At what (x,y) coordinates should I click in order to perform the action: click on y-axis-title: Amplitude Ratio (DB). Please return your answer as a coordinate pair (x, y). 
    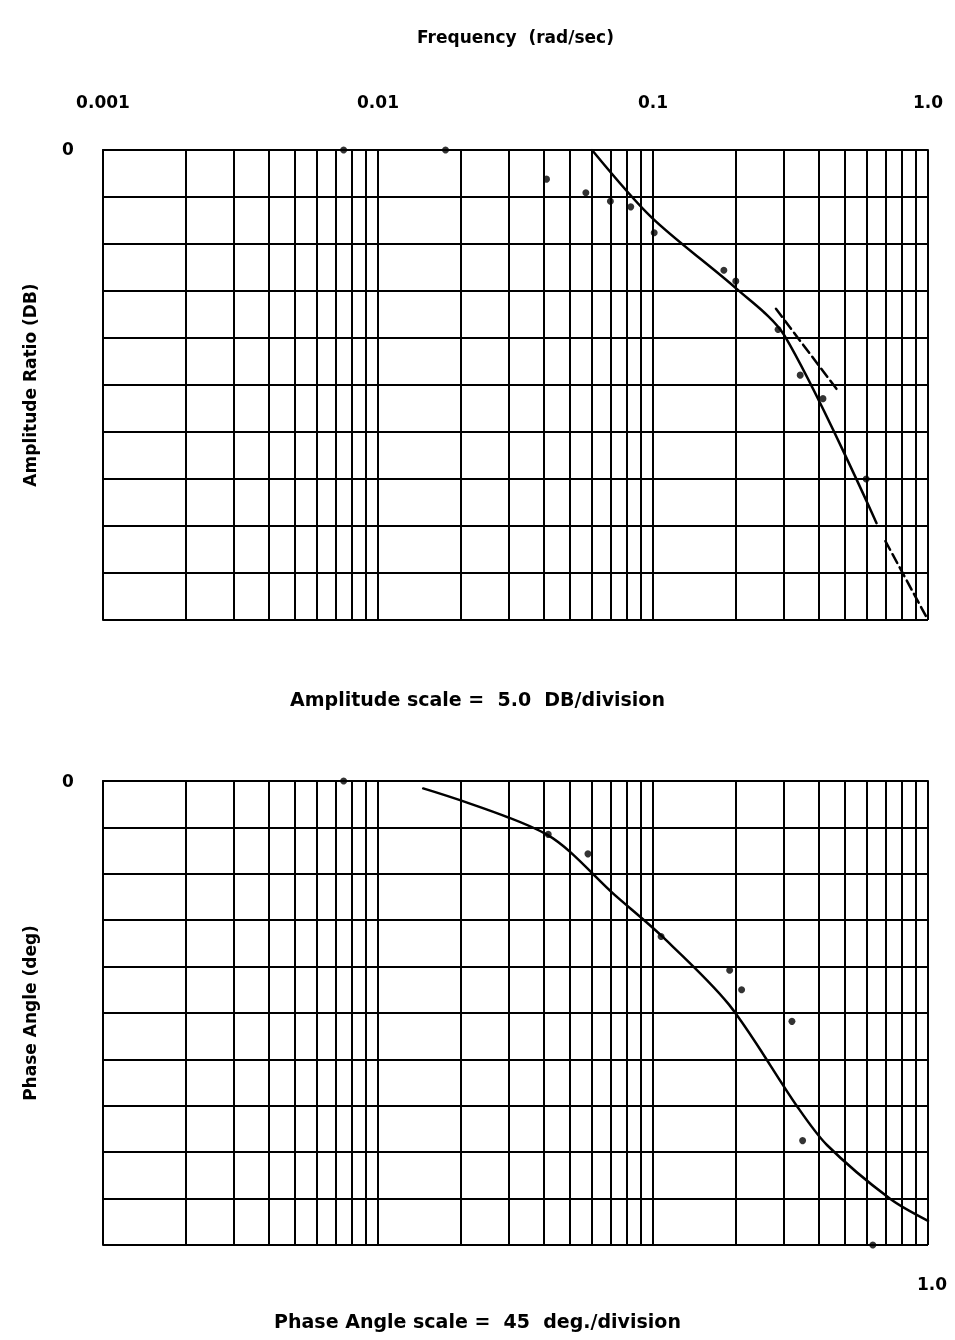
    Looking at the image, I should click on (29, 385).